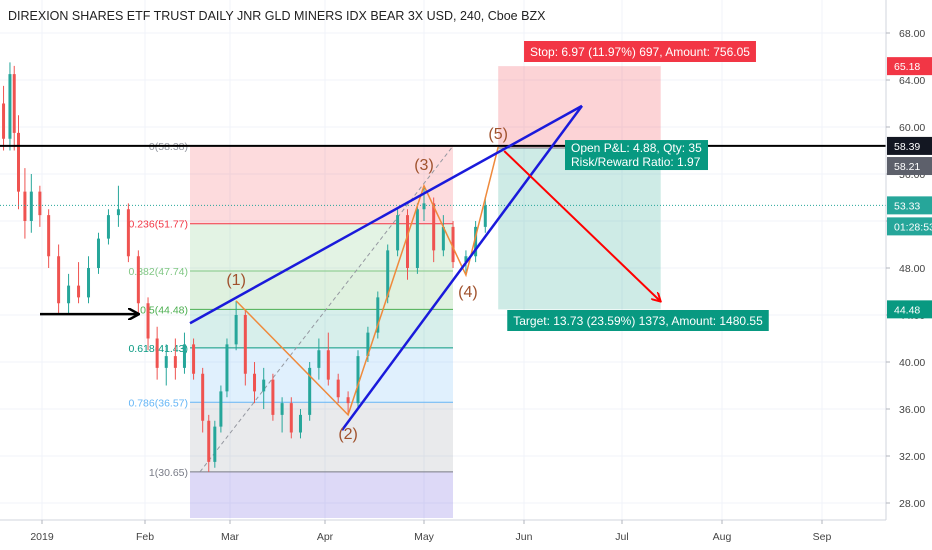 This screenshot has height=550, width=932. I want to click on time-tick-label: Feb, so click(145, 537).